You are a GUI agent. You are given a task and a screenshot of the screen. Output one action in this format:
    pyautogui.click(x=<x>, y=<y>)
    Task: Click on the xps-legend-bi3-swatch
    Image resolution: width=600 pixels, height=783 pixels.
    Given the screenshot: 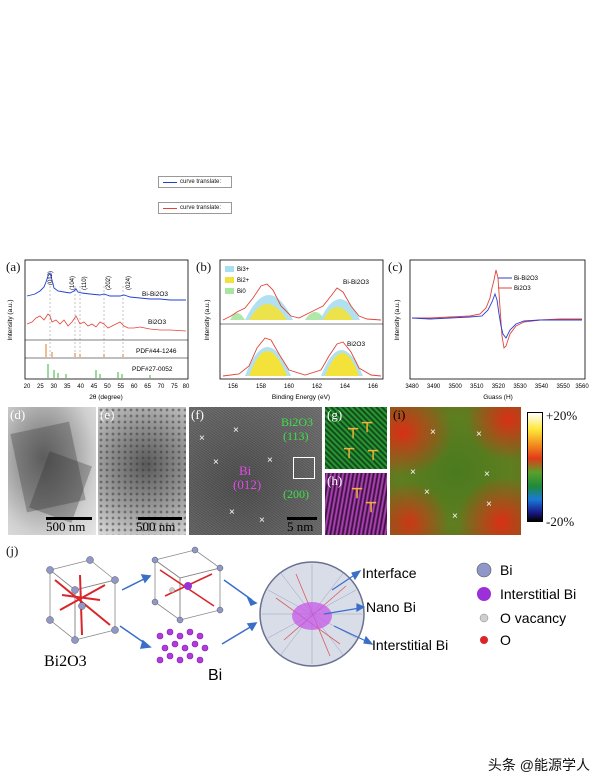 What is the action you would take?
    pyautogui.click(x=229, y=269)
    